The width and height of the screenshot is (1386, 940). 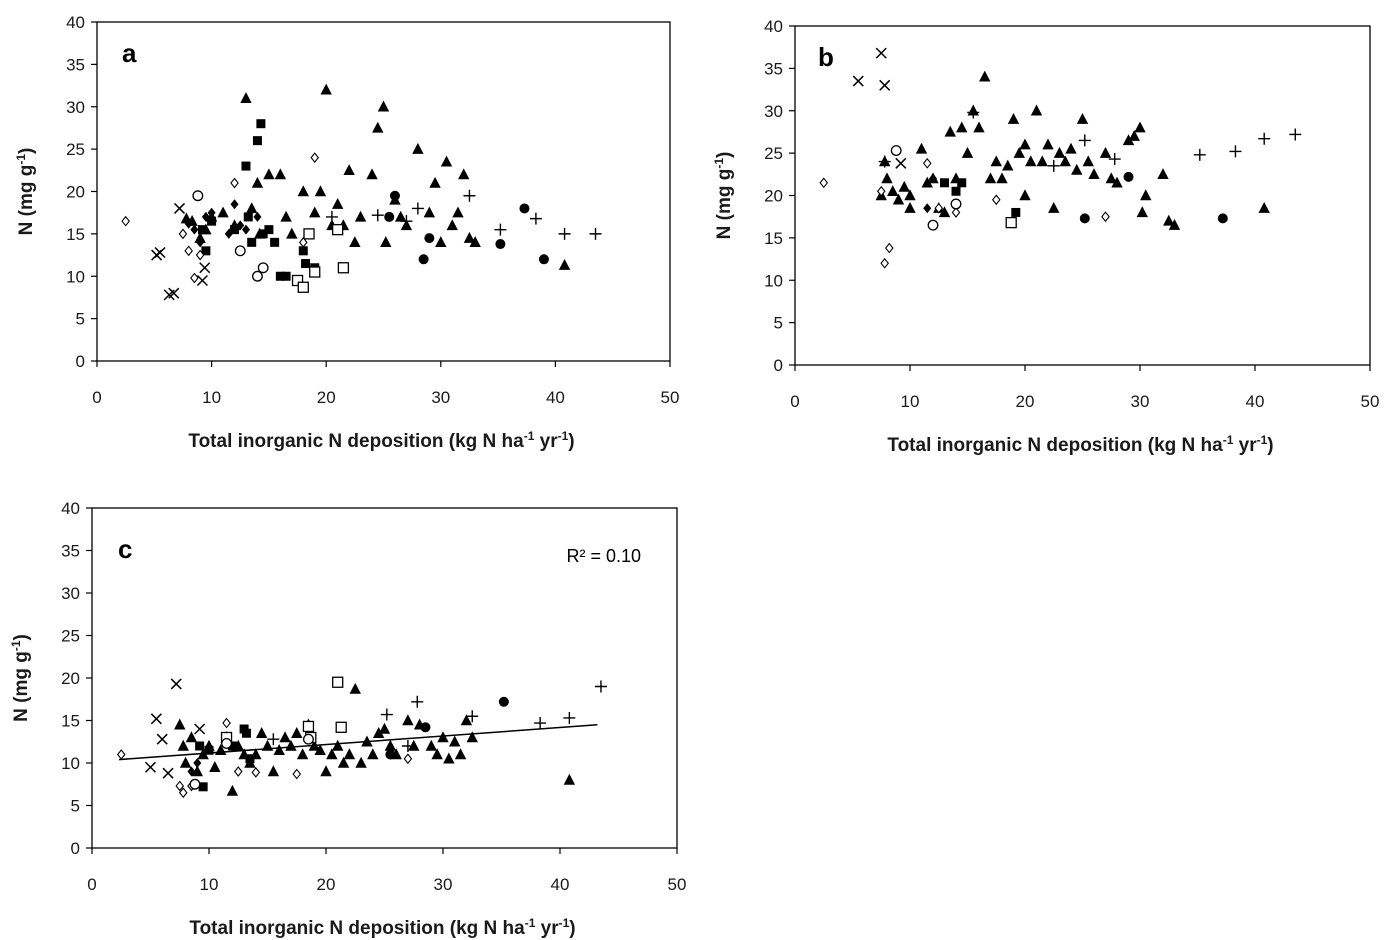 I want to click on y-tick-label: 30, so click(x=773, y=111).